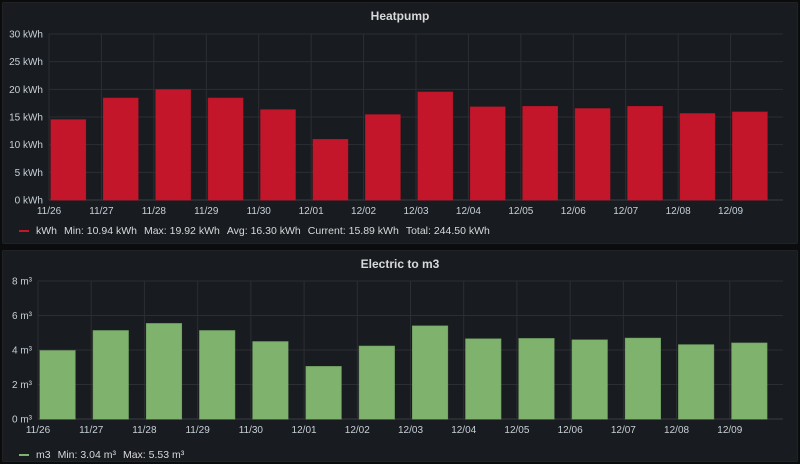 This screenshot has height=464, width=800. Describe the element at coordinates (22, 282) in the screenshot. I see `y-tick-label: 8 m³` at that location.